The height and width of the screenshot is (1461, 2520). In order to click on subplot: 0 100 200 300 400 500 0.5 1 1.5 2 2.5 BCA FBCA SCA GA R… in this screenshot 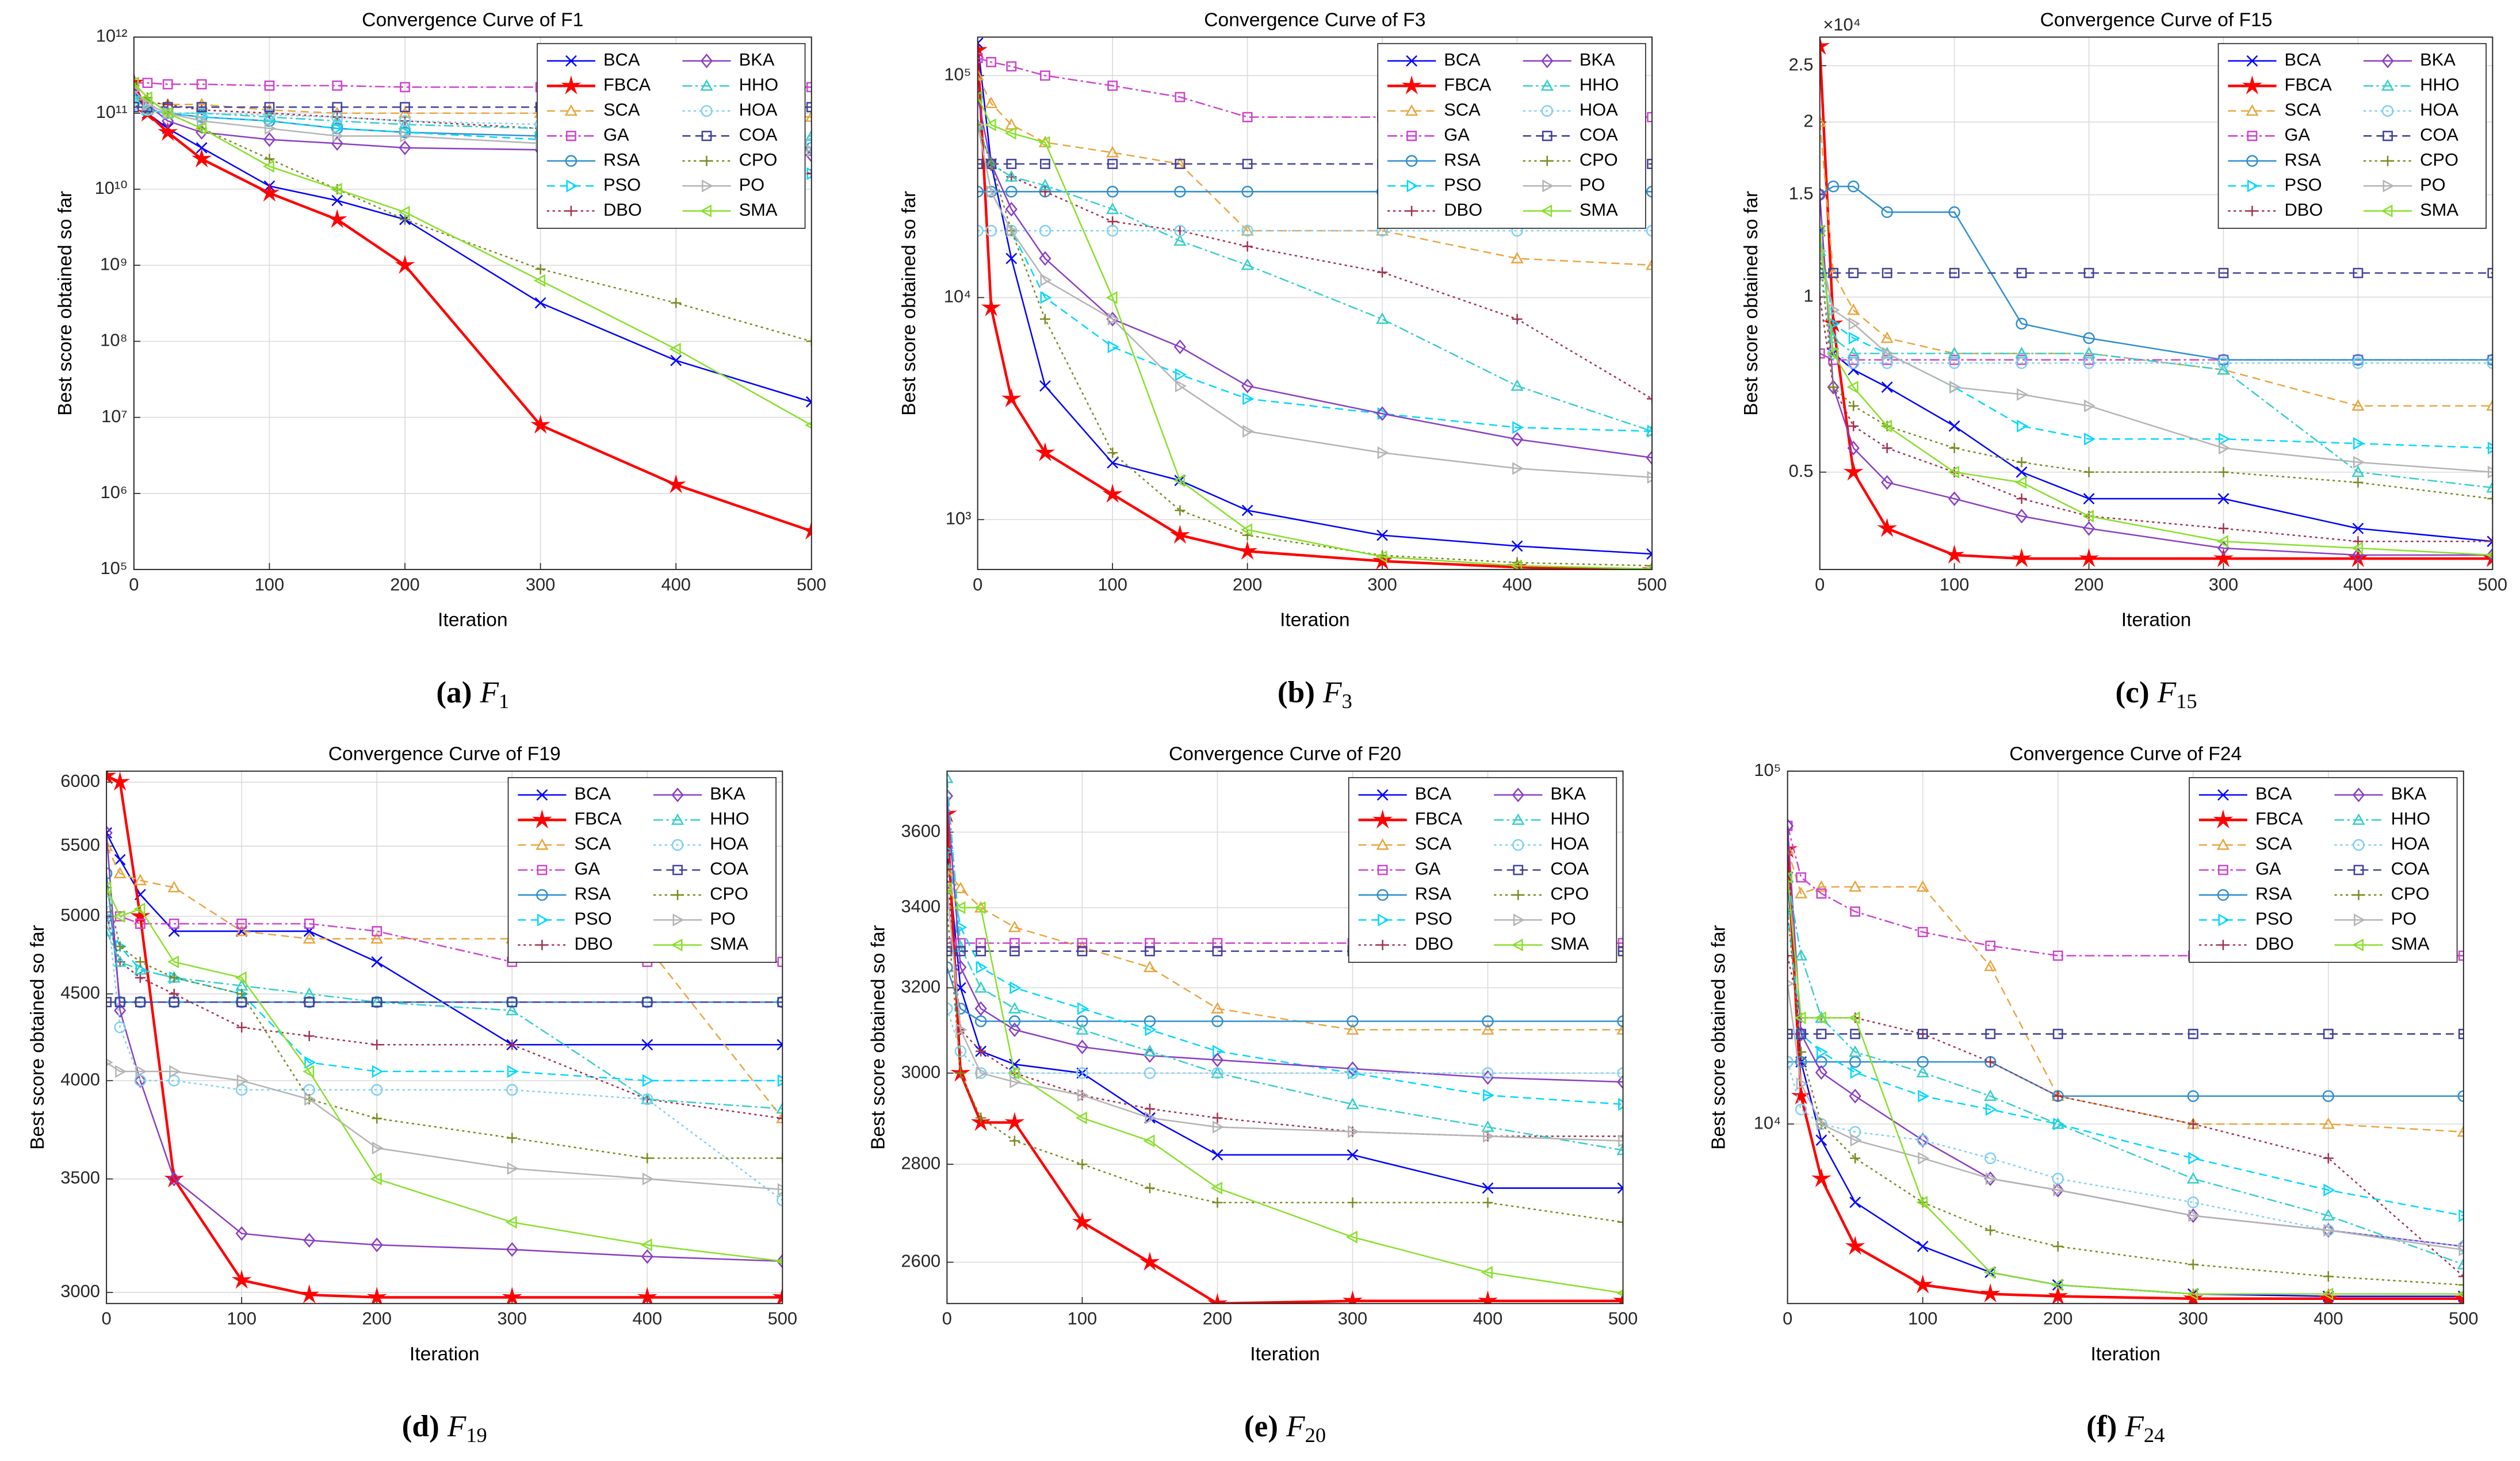, I will do `click(2124, 361)`.